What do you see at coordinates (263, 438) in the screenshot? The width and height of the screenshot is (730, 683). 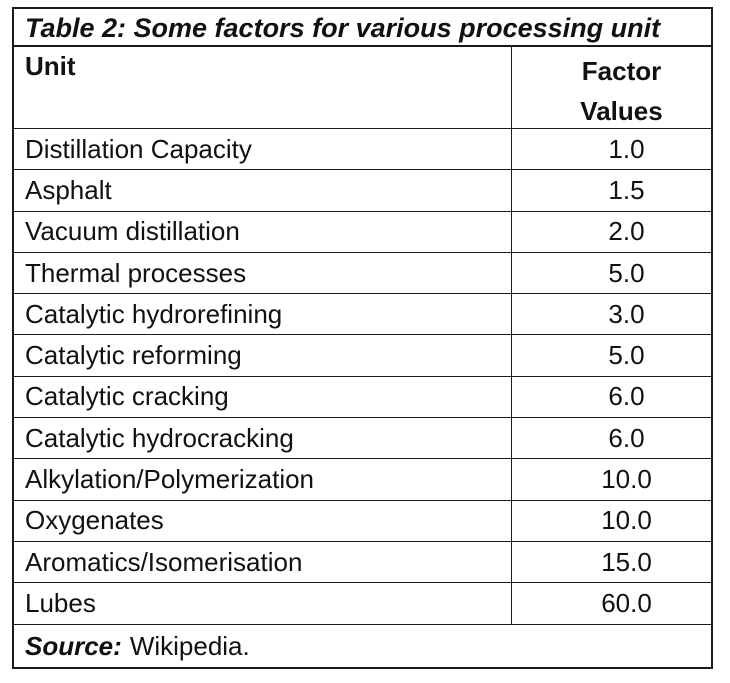 I see `unit-cell: Catalytic hydrocracking` at bounding box center [263, 438].